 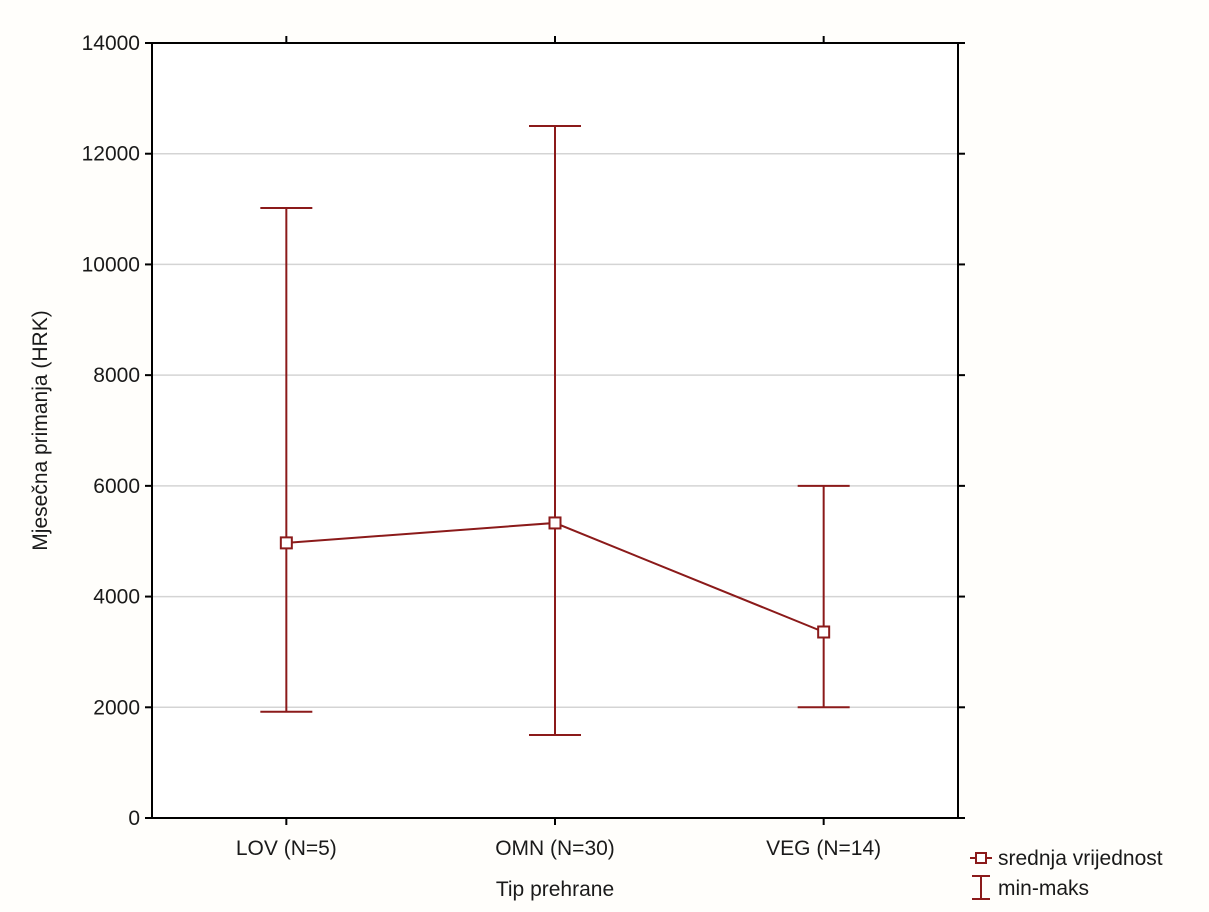 I want to click on x-axis-title: Tip prehrane, so click(x=555, y=889).